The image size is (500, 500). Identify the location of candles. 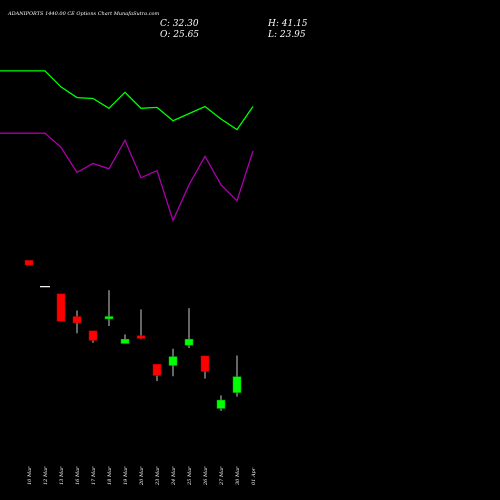
(133, 335).